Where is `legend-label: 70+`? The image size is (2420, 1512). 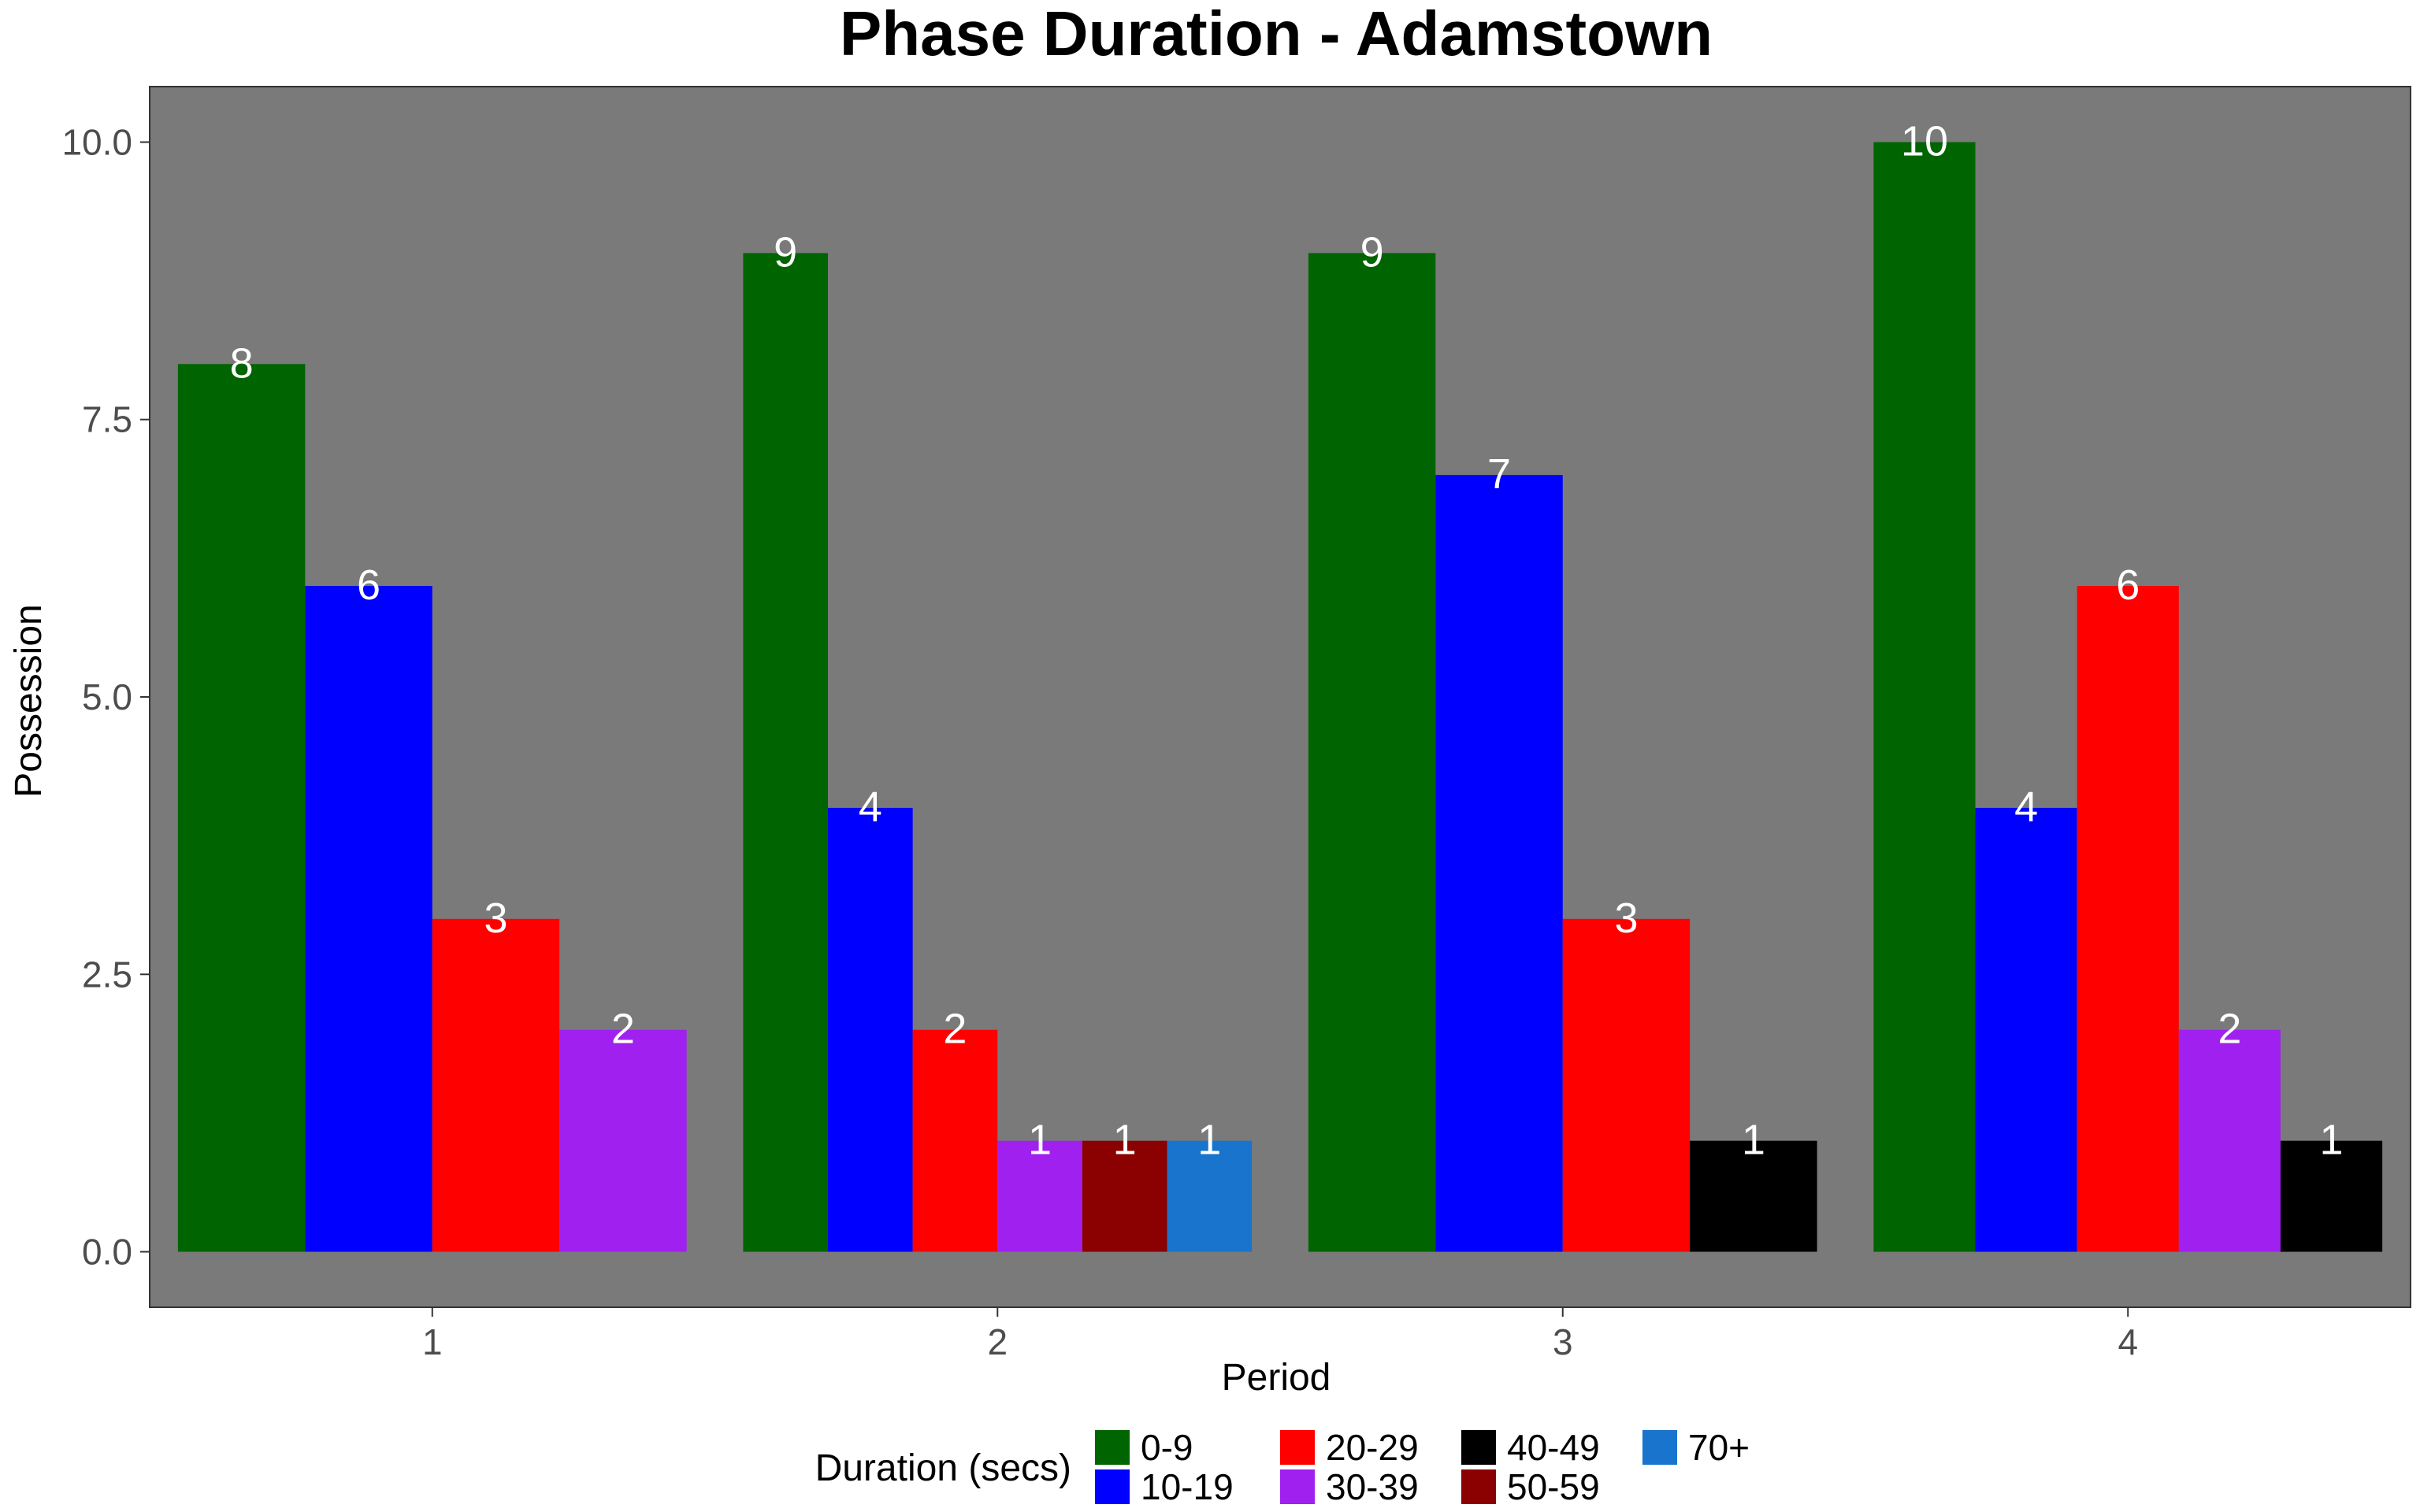 legend-label: 70+ is located at coordinates (1719, 1447).